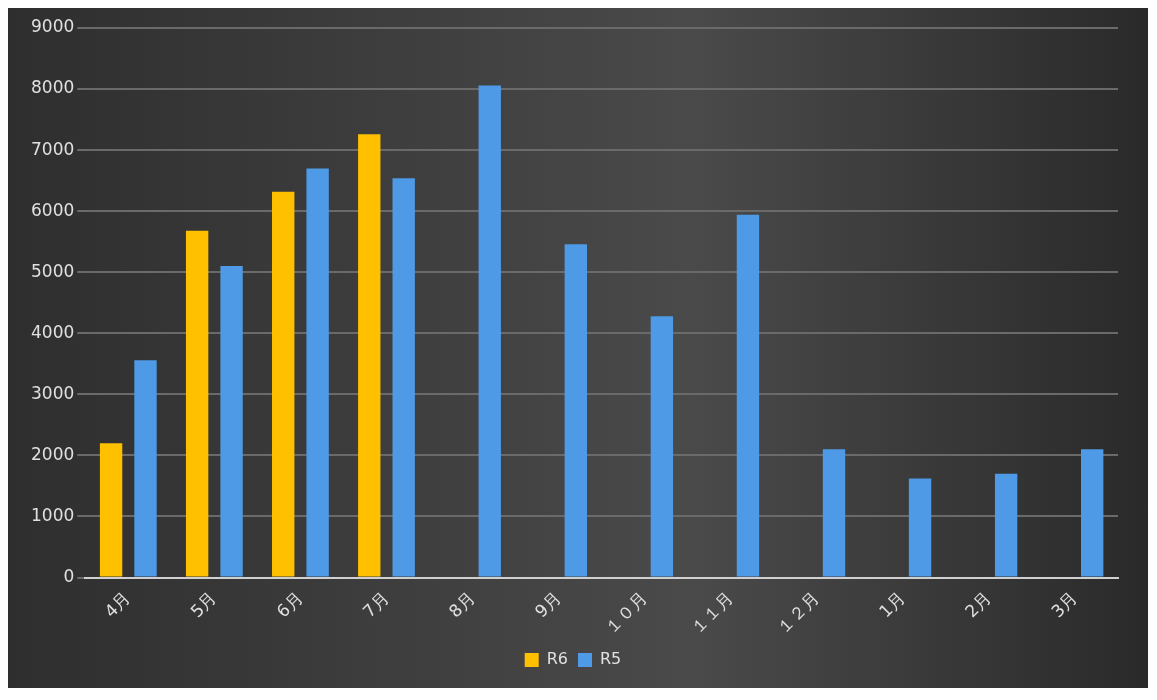 The image size is (1157, 700). I want to click on x-tick-label: 6月, so click(289, 604).